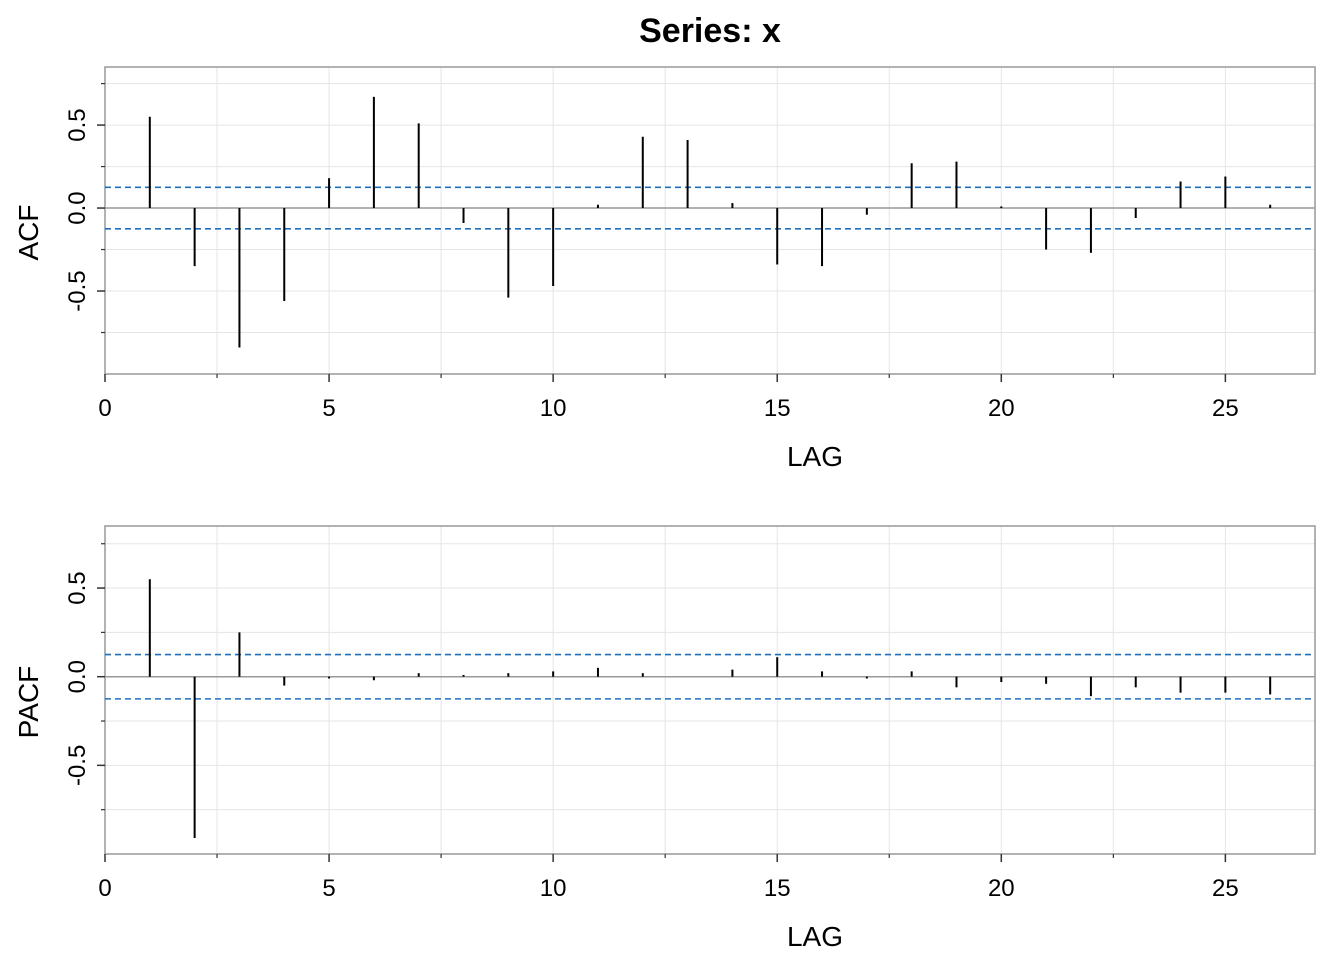  What do you see at coordinates (28, 702) in the screenshot?
I see `y-axis-label: PACF` at bounding box center [28, 702].